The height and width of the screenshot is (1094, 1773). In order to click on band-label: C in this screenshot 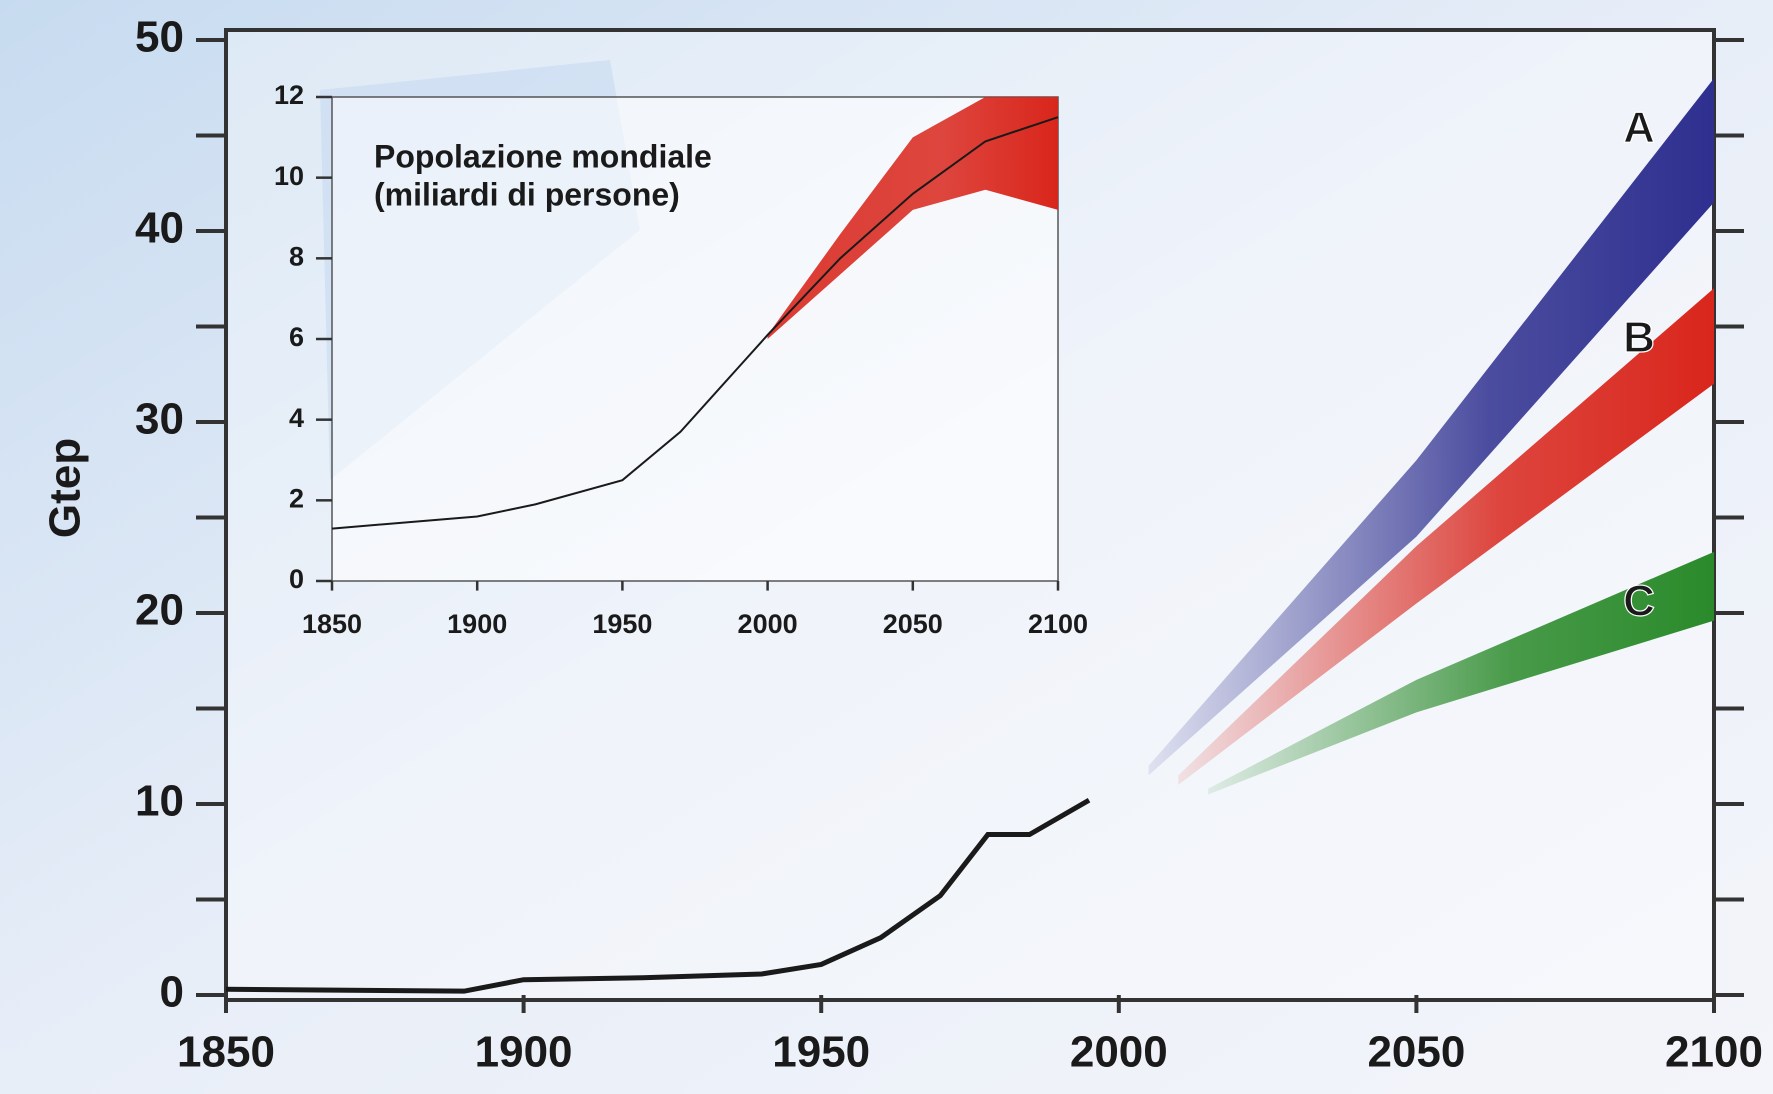, I will do `click(1639, 601)`.